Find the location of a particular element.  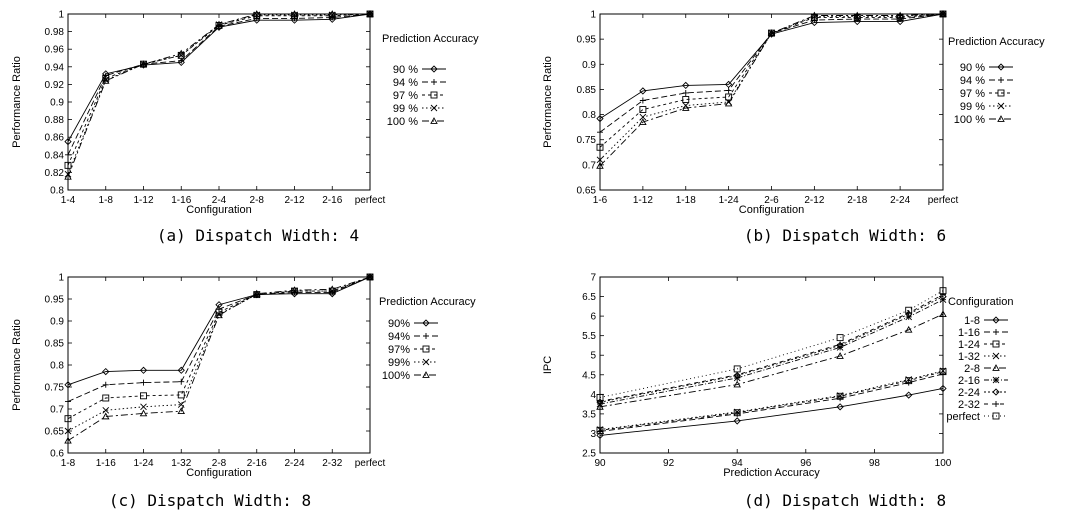

y-tick-label: 0.65 is located at coordinates (55, 432).